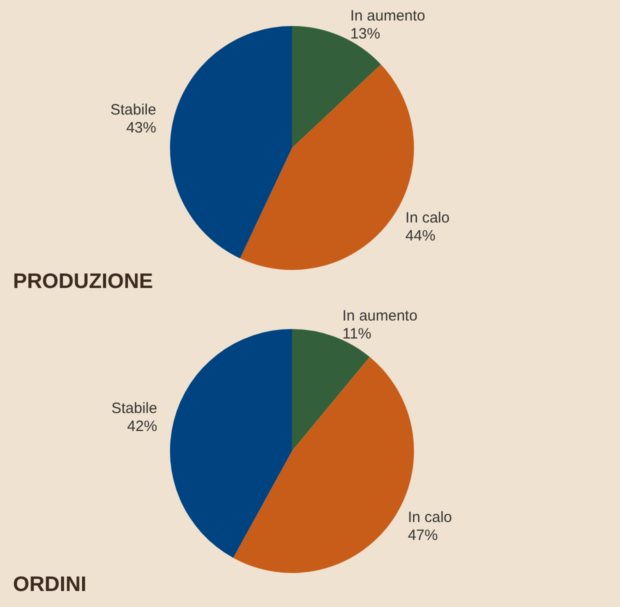 Image resolution: width=620 pixels, height=607 pixels. I want to click on data-label: 13%, so click(365, 34).